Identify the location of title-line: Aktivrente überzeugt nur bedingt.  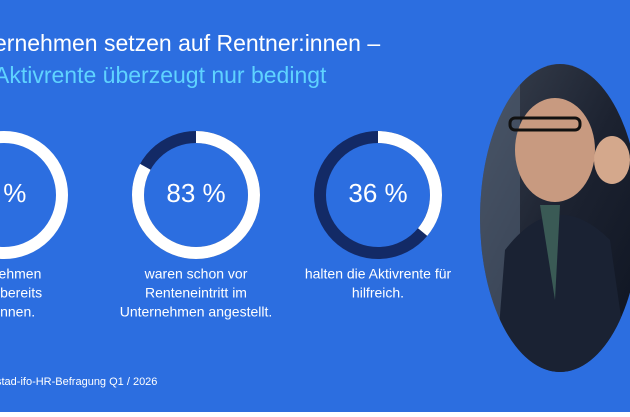
(163, 75).